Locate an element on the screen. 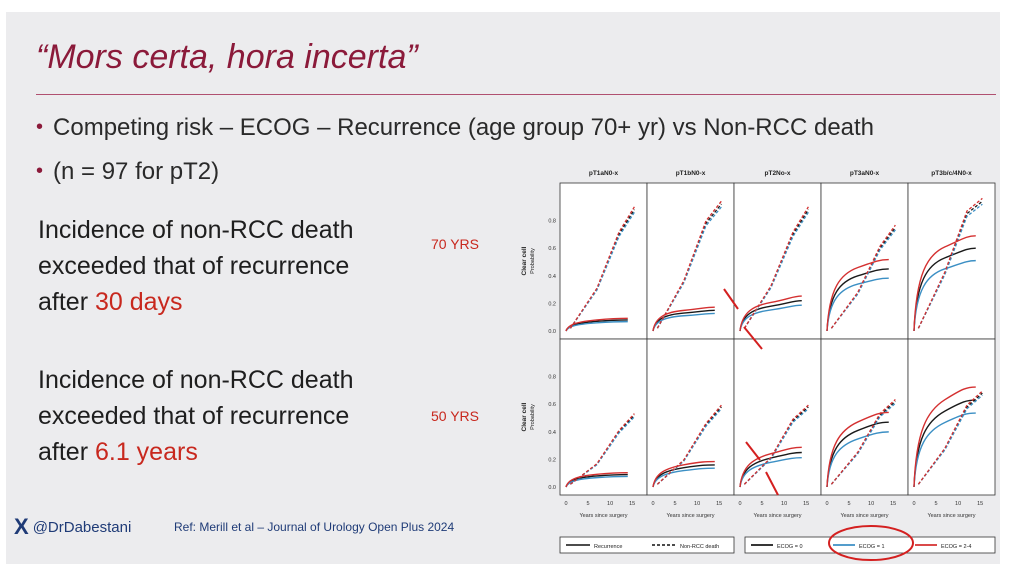  stat-70-line-1: Incidence of non-RCC death is located at coordinates (196, 230).